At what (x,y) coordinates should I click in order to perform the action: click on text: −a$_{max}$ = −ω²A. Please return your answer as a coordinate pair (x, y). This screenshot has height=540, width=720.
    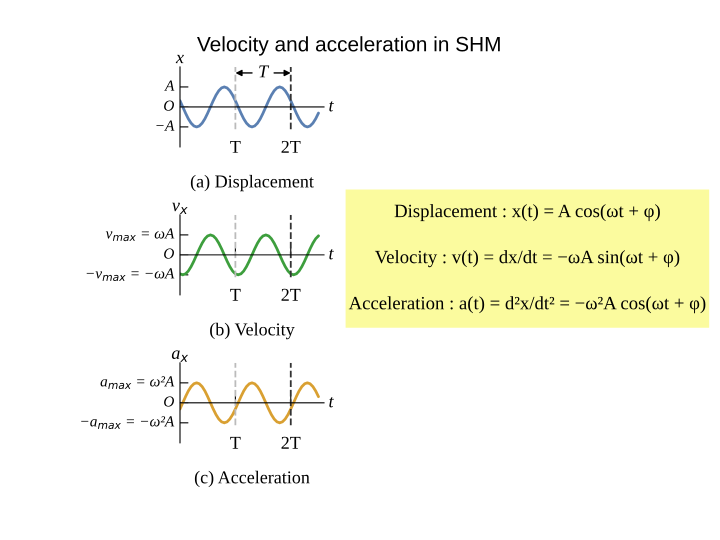
    Looking at the image, I should click on (127, 422).